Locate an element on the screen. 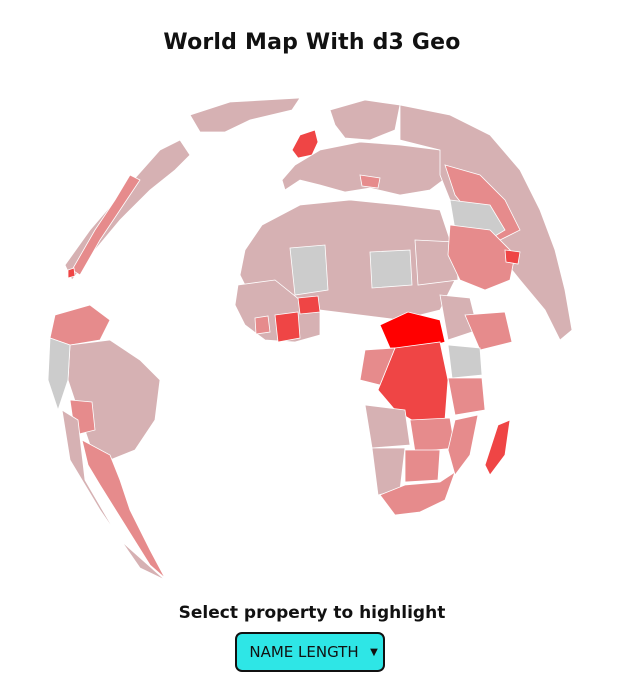 The image size is (624, 692). property-select-label: Select property to highlight is located at coordinates (312, 613).